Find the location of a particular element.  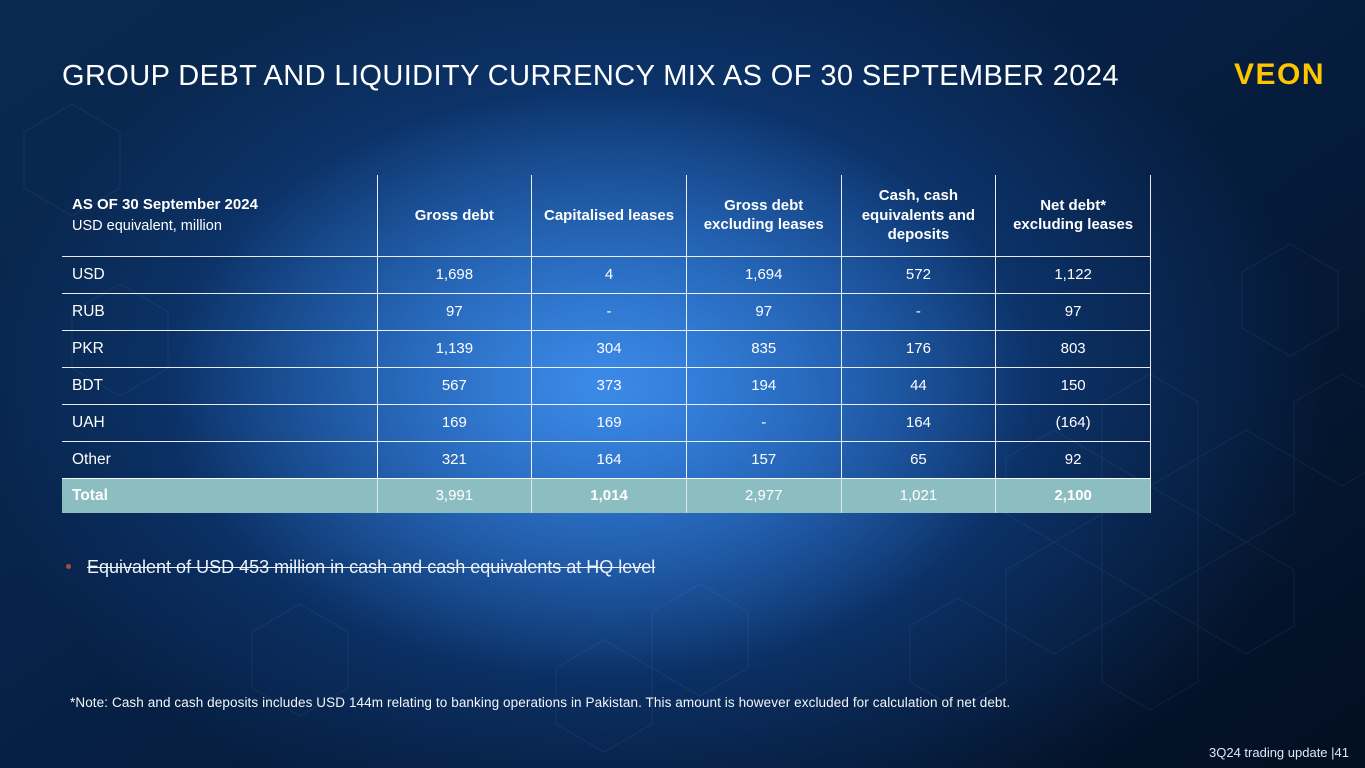

cell: 1,694 is located at coordinates (764, 275).